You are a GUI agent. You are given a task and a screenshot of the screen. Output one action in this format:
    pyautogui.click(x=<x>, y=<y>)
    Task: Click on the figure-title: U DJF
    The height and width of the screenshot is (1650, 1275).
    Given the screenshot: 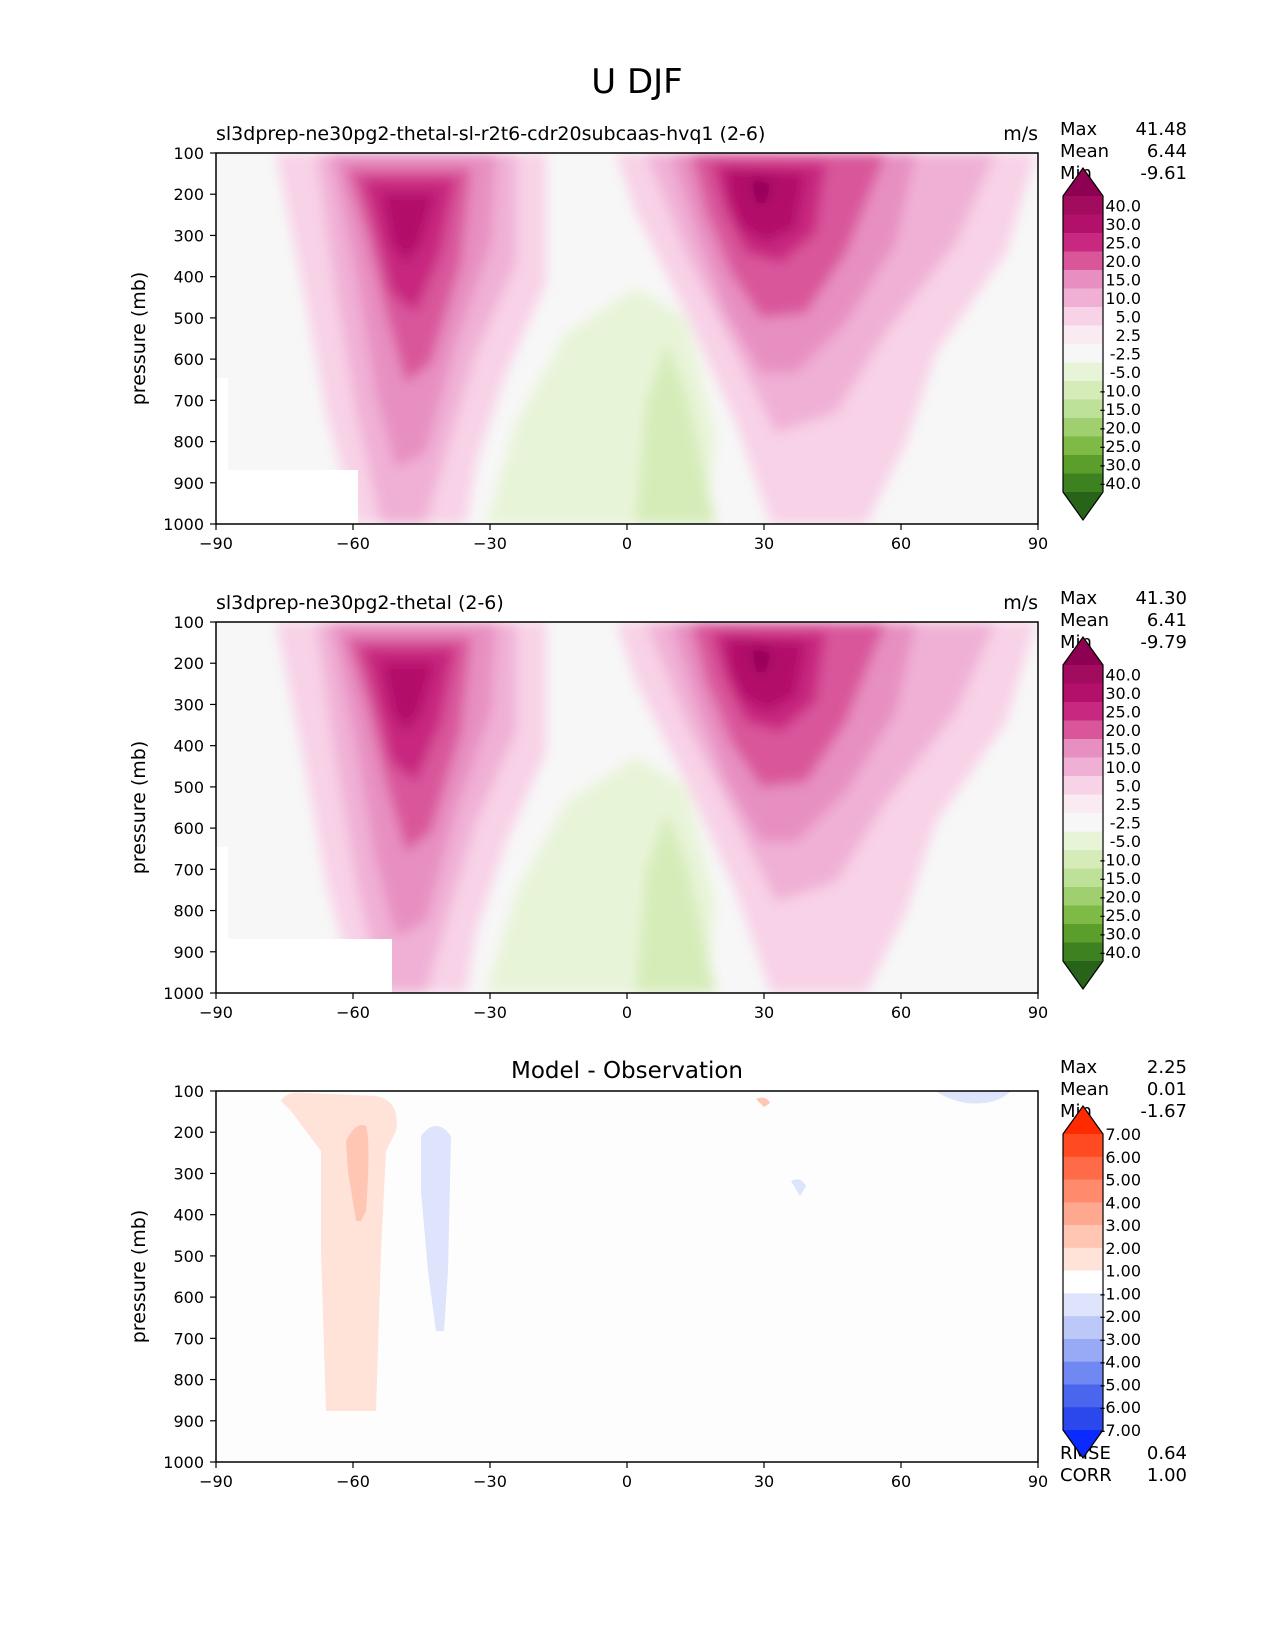 What is the action you would take?
    pyautogui.click(x=636, y=82)
    